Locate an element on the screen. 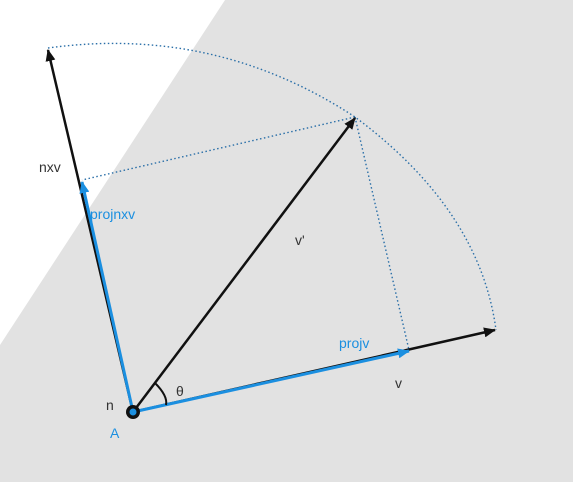  projv-vector is located at coordinates (271, 381).